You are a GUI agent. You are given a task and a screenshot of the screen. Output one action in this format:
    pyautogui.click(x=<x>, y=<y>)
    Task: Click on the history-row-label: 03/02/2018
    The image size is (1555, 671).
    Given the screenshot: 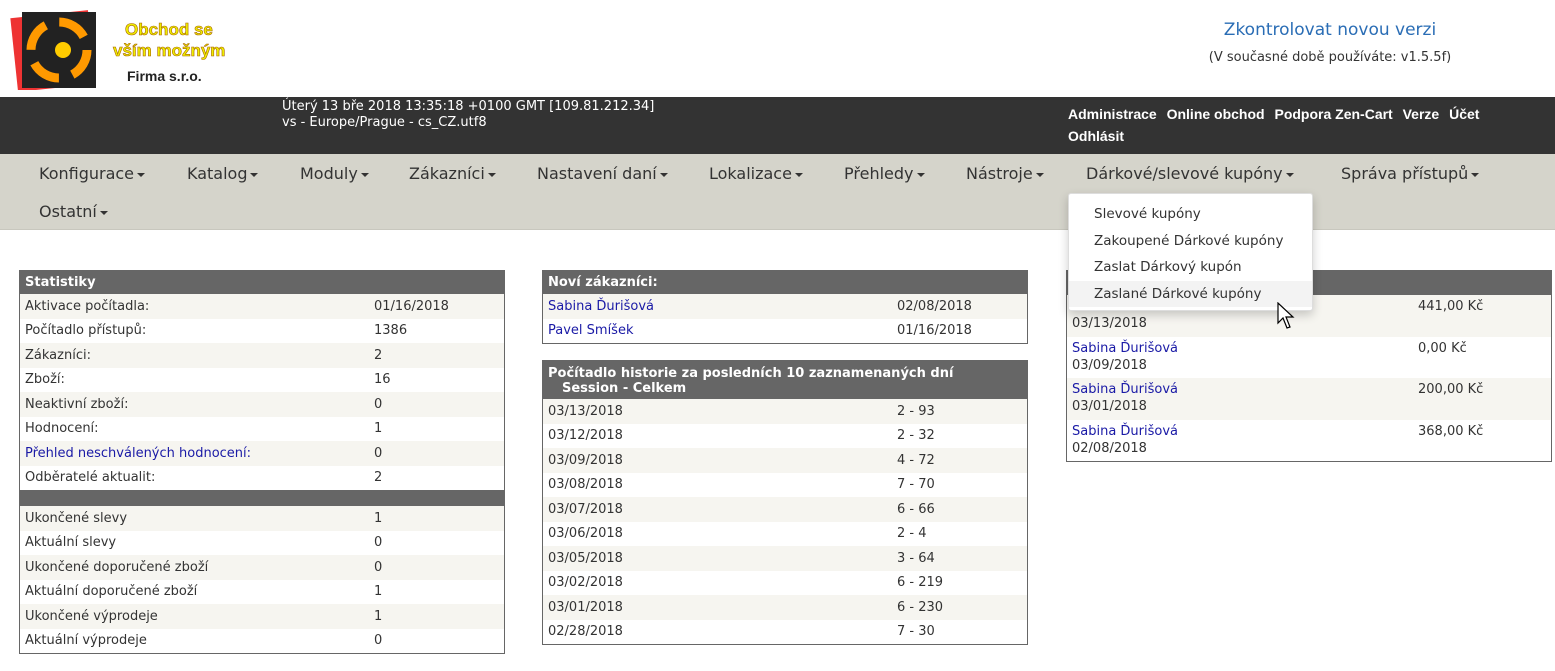 What is the action you would take?
    pyautogui.click(x=585, y=583)
    